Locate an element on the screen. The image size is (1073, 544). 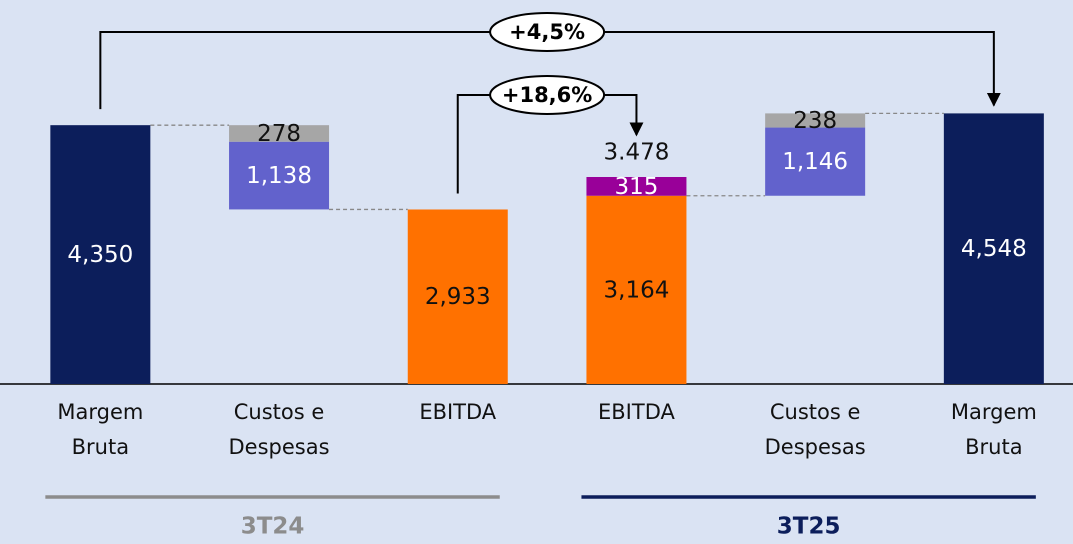
bar-value-label: 4,350 is located at coordinates (100, 255).